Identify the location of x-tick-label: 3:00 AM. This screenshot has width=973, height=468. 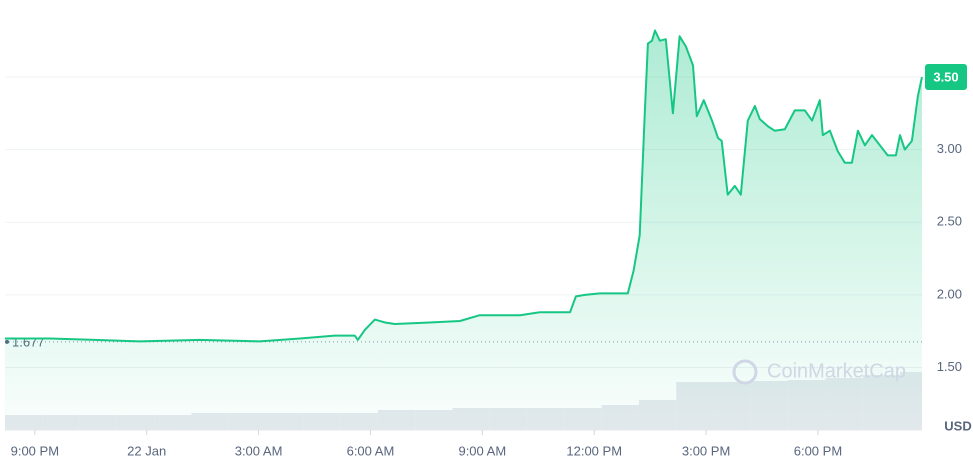
(259, 450).